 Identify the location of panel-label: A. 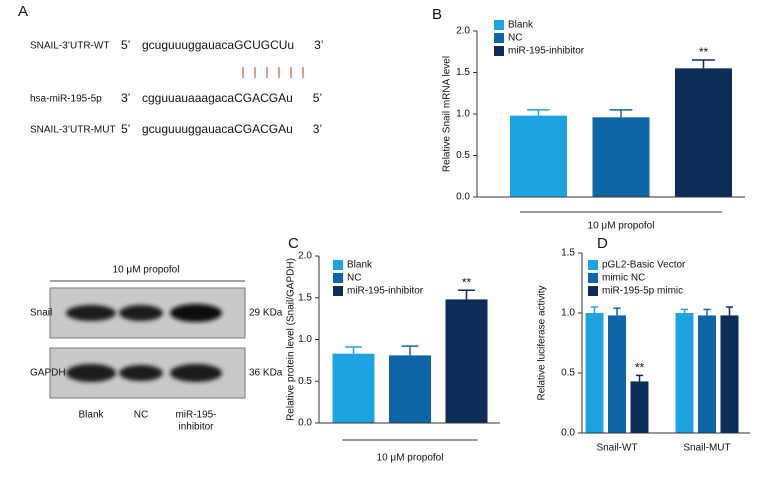
(23, 11).